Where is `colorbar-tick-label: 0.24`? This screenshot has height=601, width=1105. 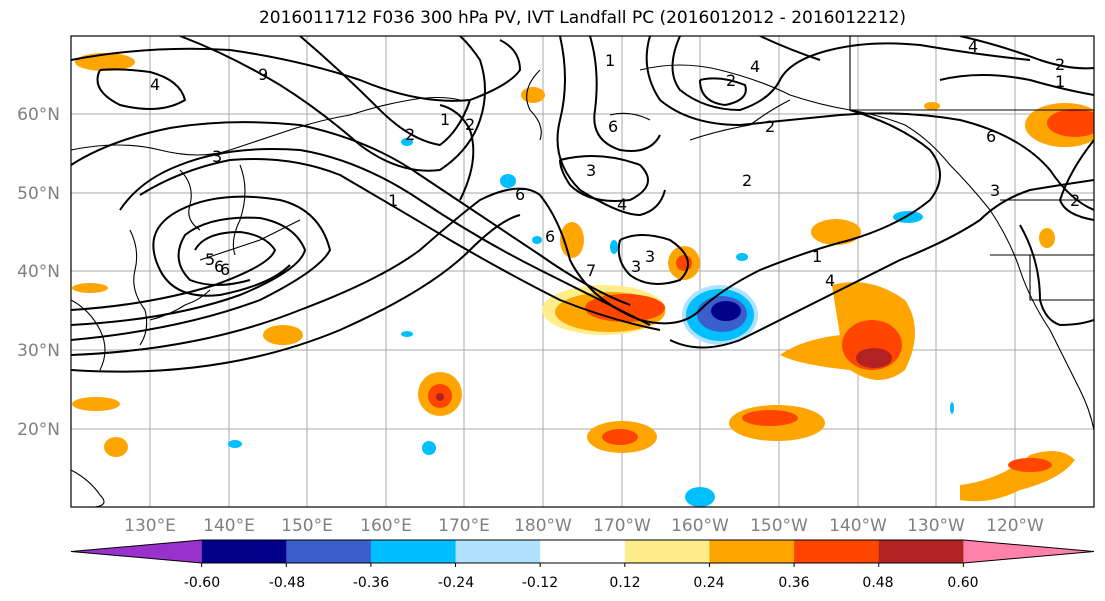
colorbar-tick-label: 0.24 is located at coordinates (708, 583).